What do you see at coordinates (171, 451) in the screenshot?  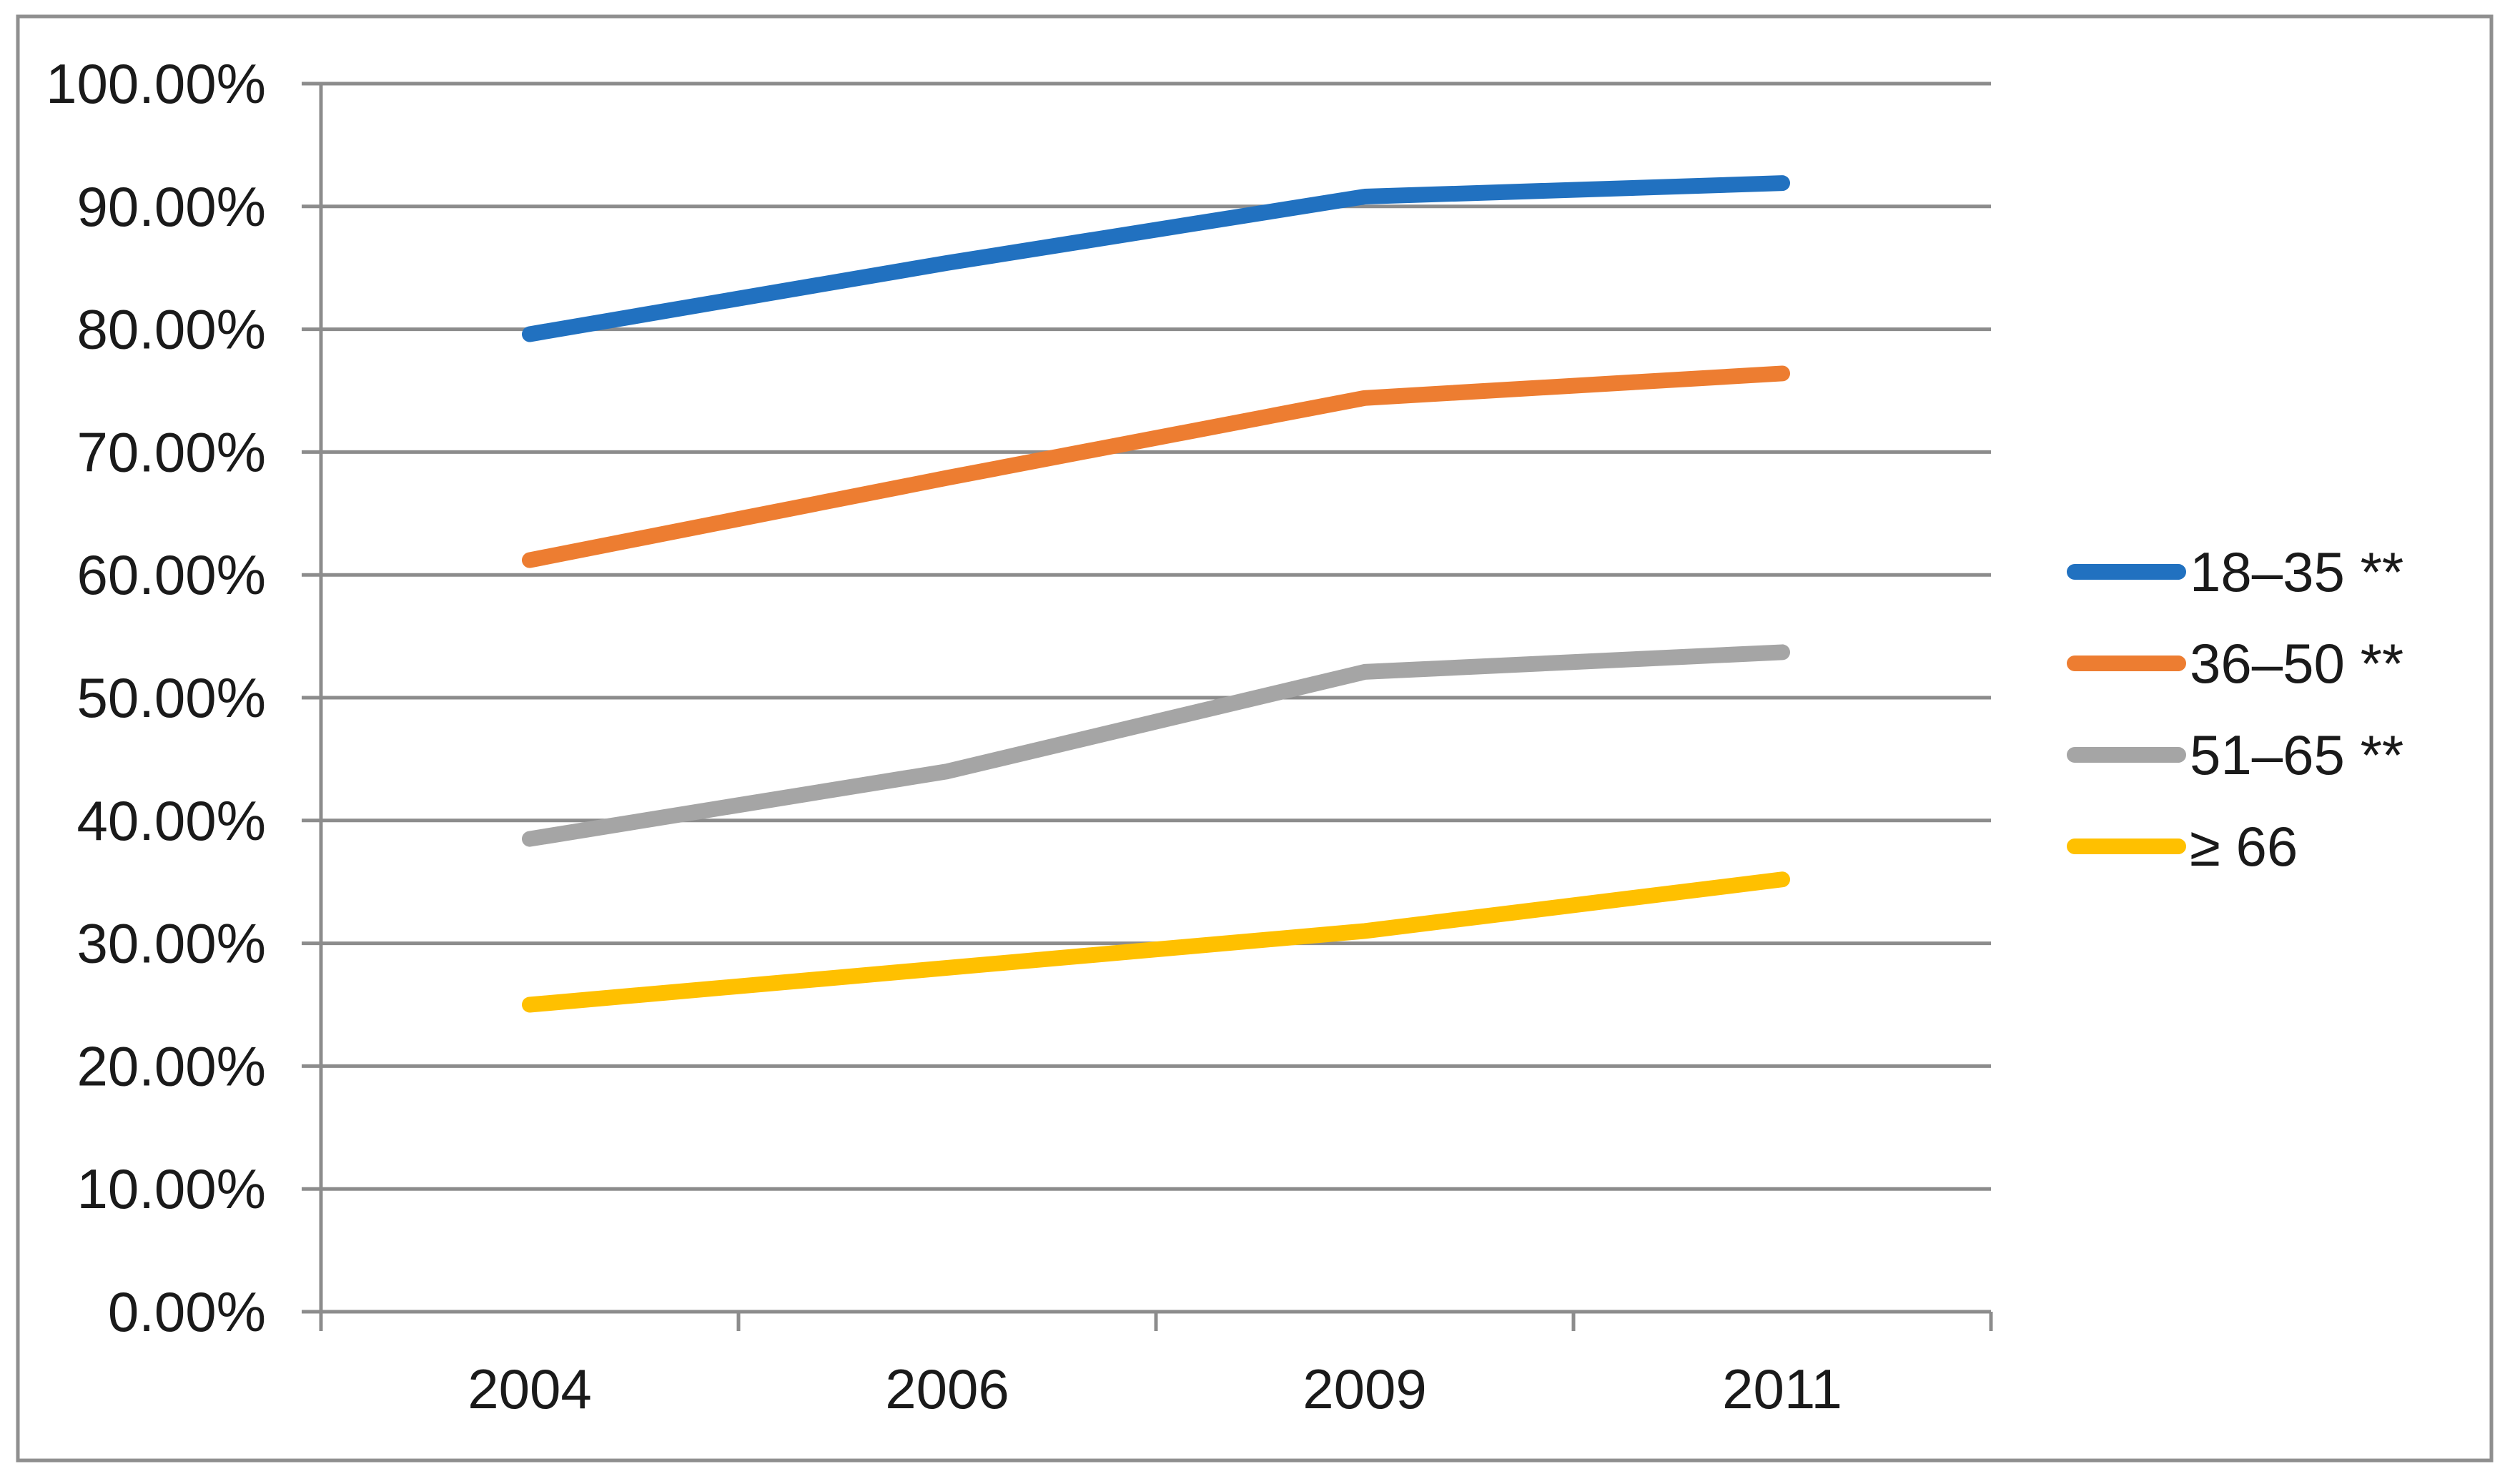 I see `y-tick-label-70: 70.00%` at bounding box center [171, 451].